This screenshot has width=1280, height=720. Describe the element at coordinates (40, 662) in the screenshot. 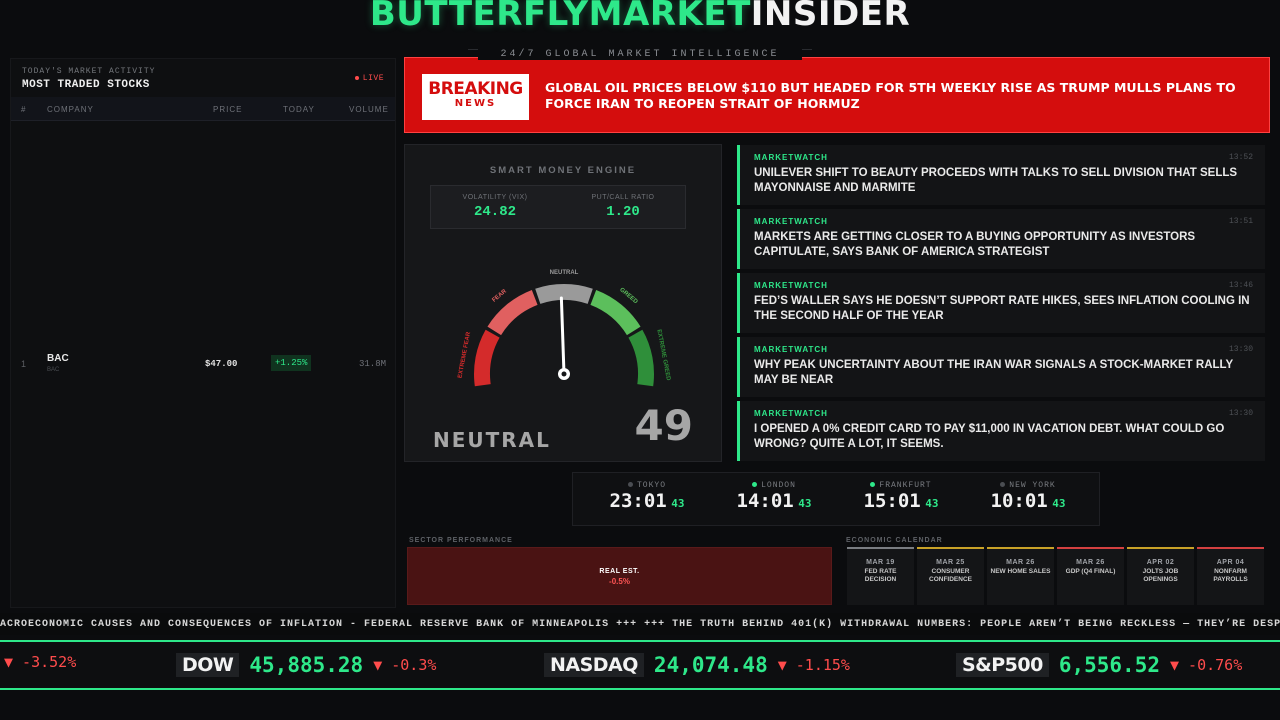

I see `quote-item: ▼ -3.52%` at that location.